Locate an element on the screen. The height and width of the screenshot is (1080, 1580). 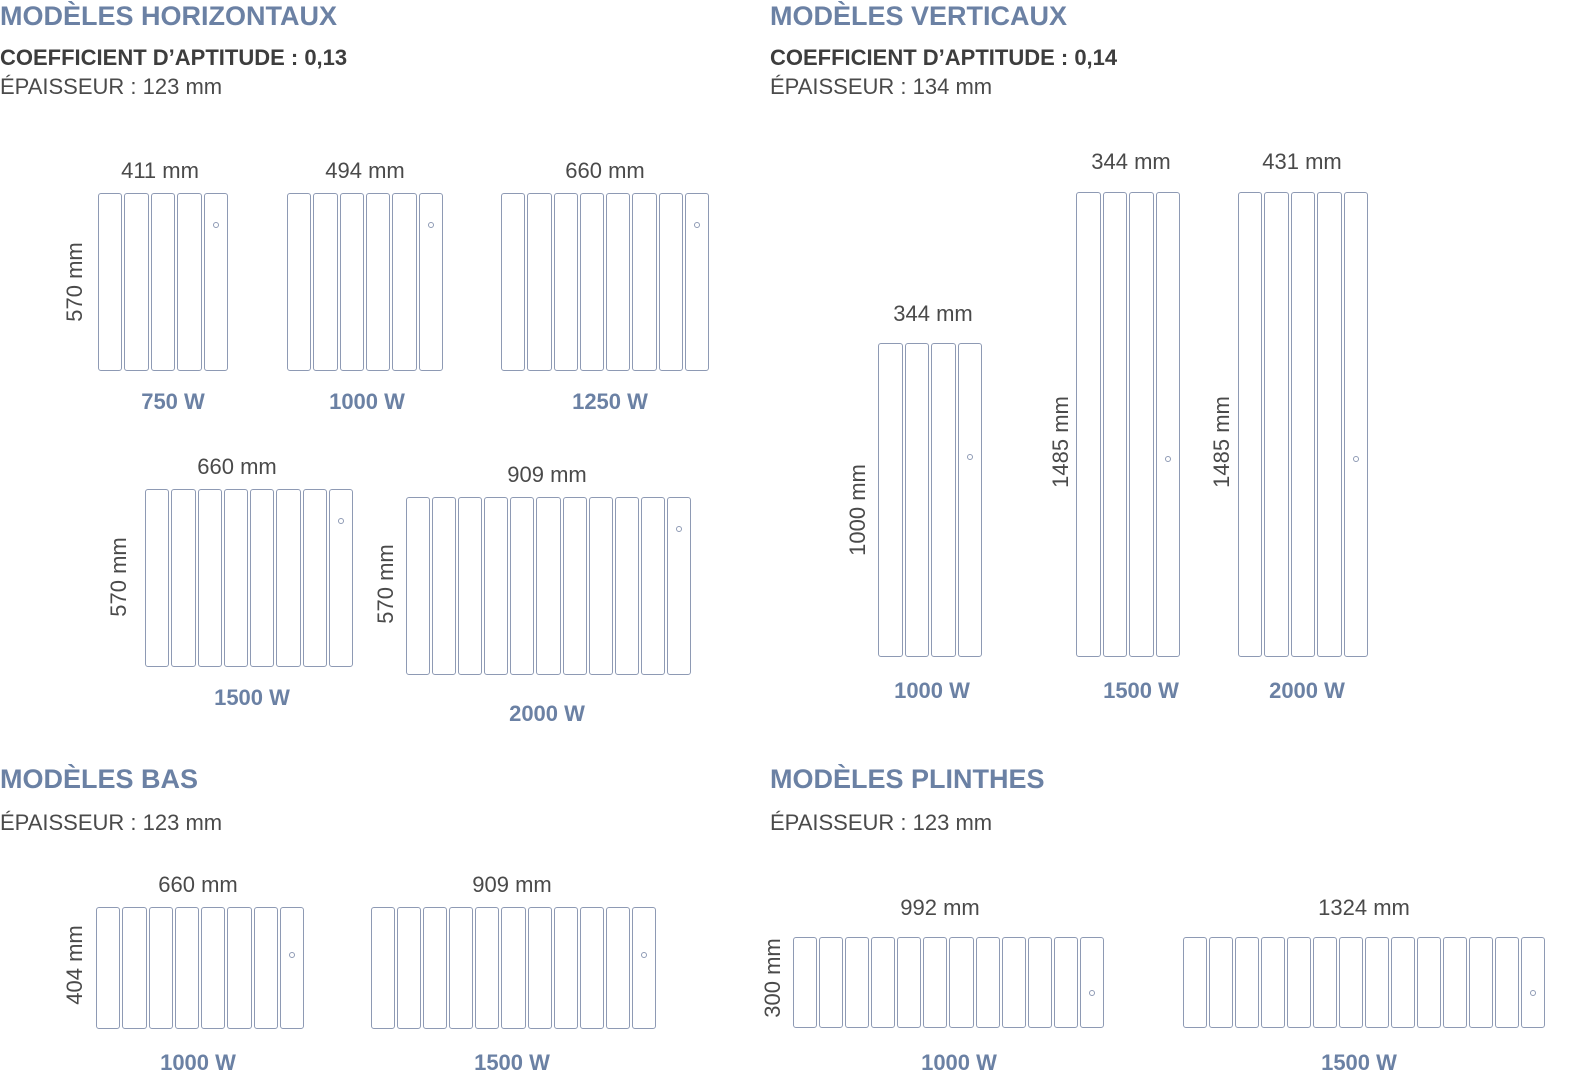
width-label: 992 mm is located at coordinates (940, 907).